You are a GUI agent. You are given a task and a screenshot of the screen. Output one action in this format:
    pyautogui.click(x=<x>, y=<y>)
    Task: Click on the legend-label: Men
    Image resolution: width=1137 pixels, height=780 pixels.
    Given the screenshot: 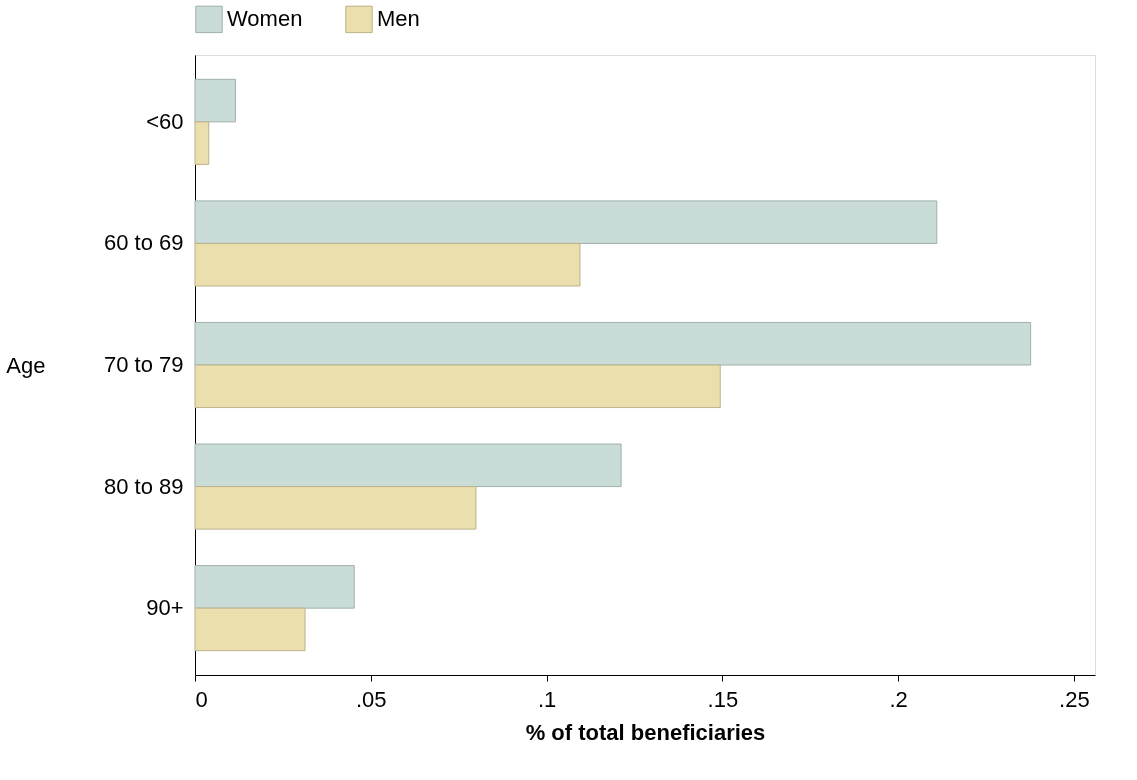 What is the action you would take?
    pyautogui.click(x=398, y=19)
    